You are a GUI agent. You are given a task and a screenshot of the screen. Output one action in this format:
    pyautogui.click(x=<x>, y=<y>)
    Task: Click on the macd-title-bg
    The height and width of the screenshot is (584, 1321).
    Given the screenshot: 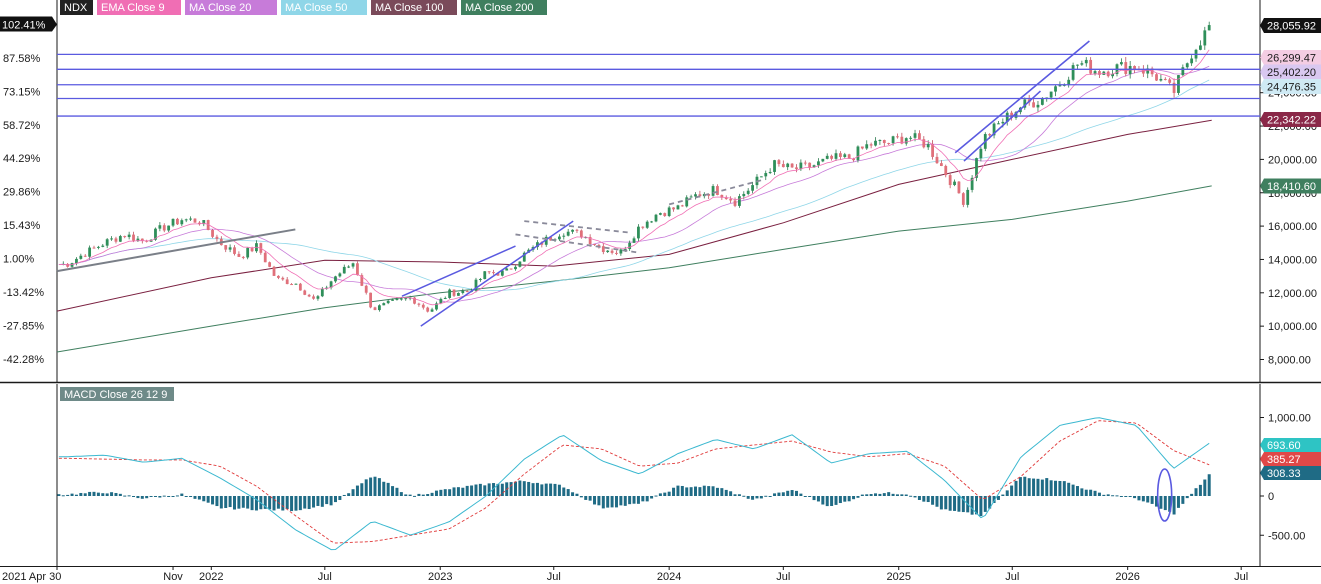 What is the action you would take?
    pyautogui.click(x=117, y=394)
    